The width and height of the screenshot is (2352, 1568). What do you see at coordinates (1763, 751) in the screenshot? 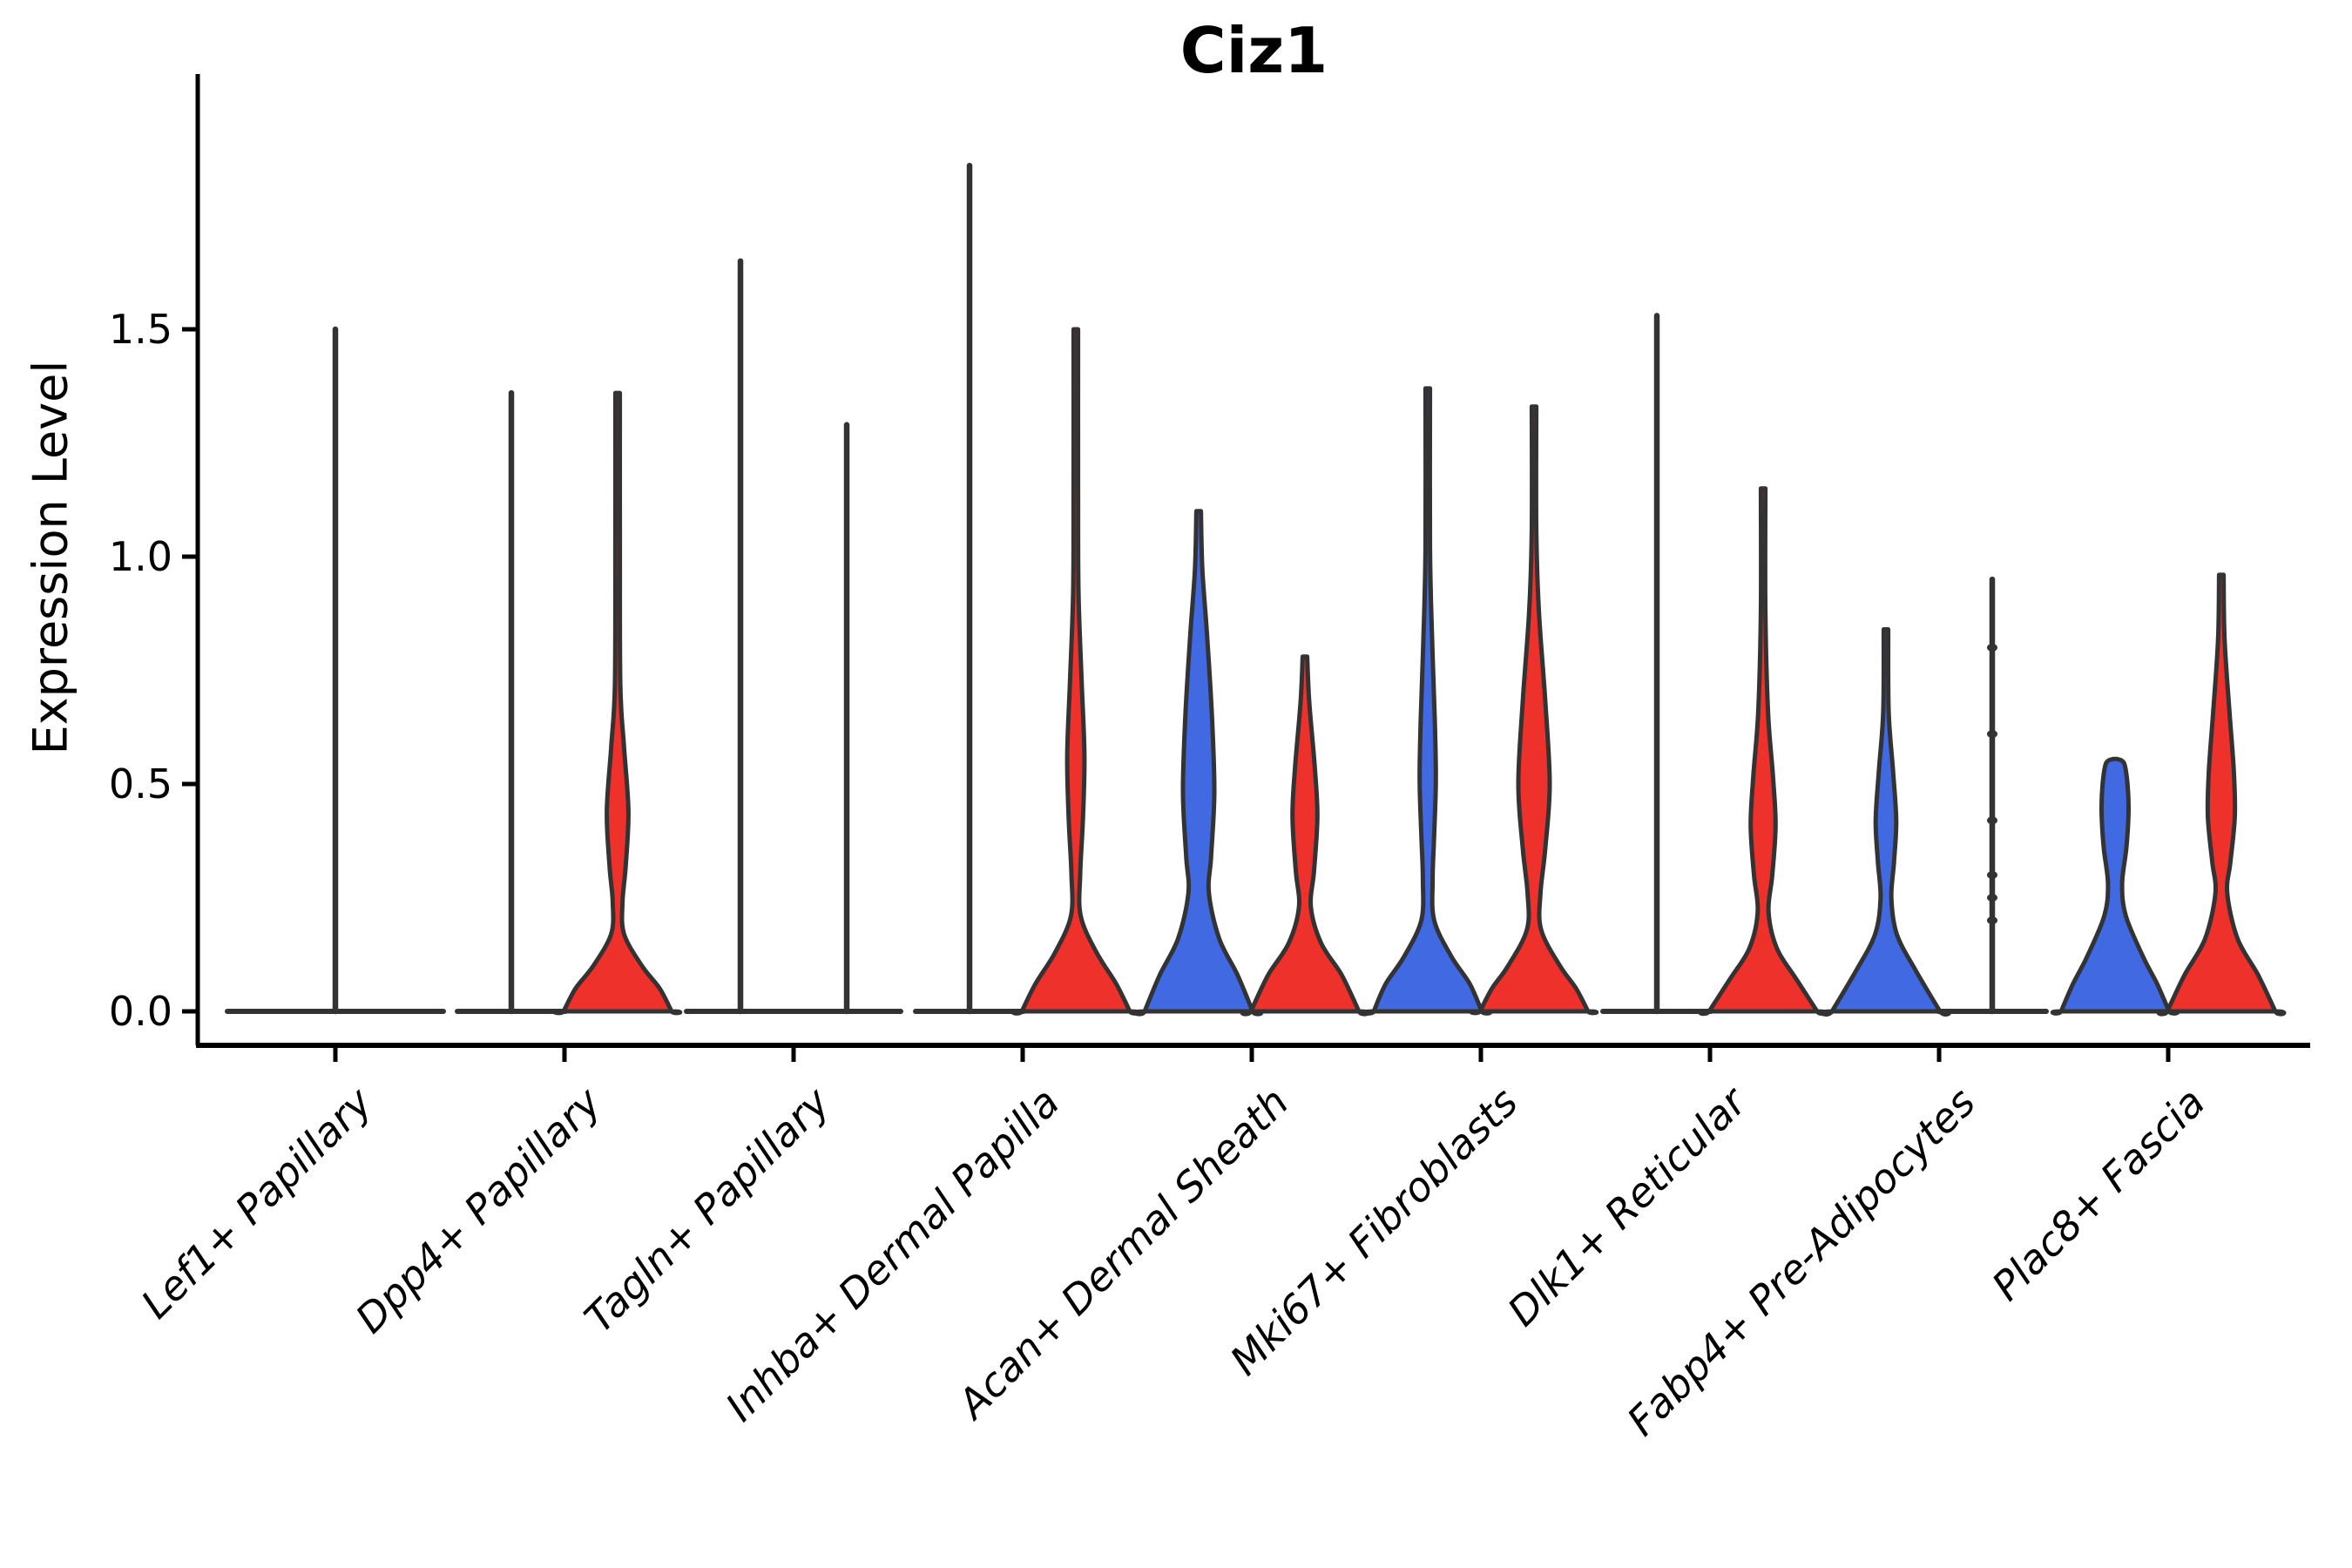
I see `violin-cat7-red` at bounding box center [1763, 751].